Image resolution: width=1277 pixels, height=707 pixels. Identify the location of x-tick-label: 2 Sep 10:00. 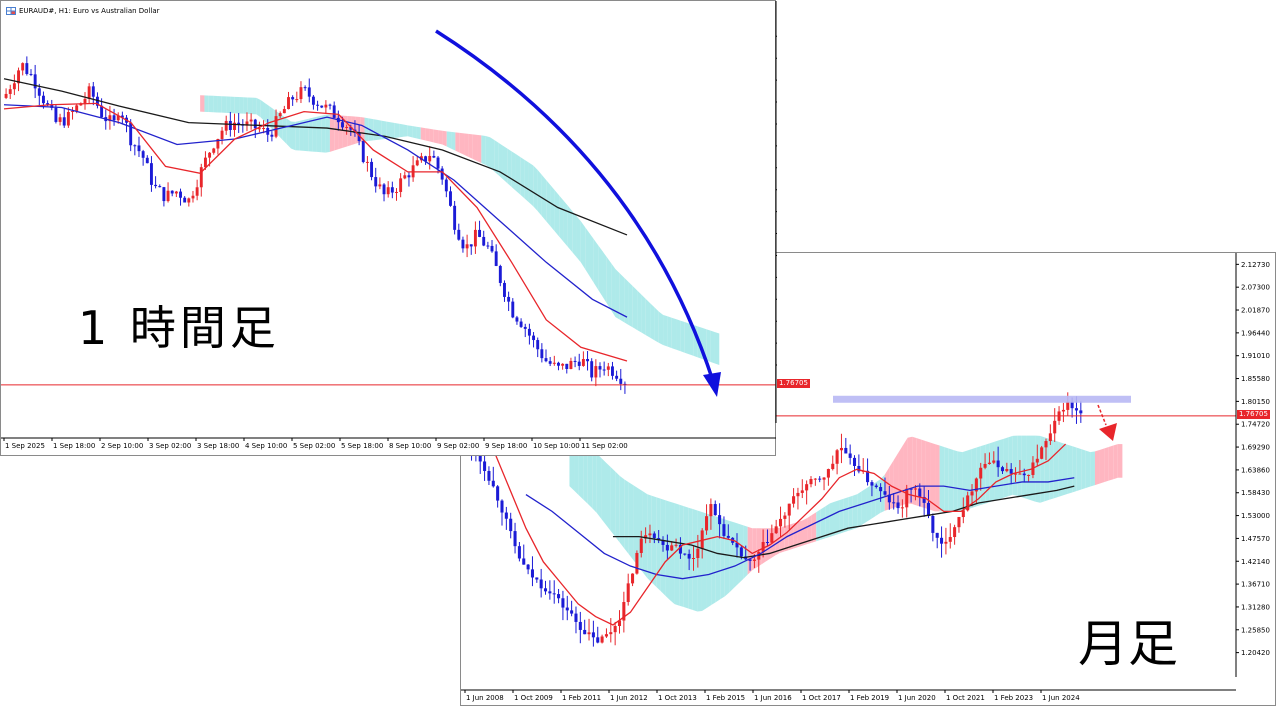
(122, 446).